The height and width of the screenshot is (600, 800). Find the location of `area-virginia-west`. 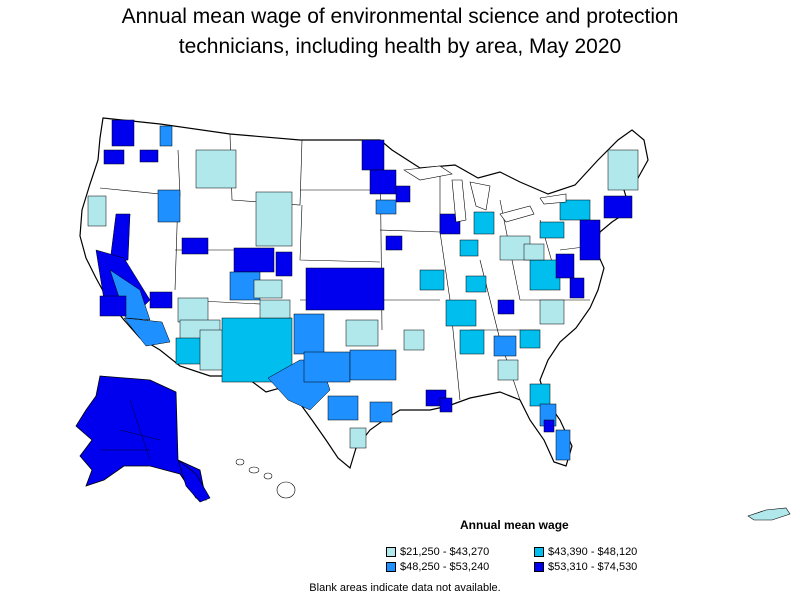

area-virginia-west is located at coordinates (545, 275).